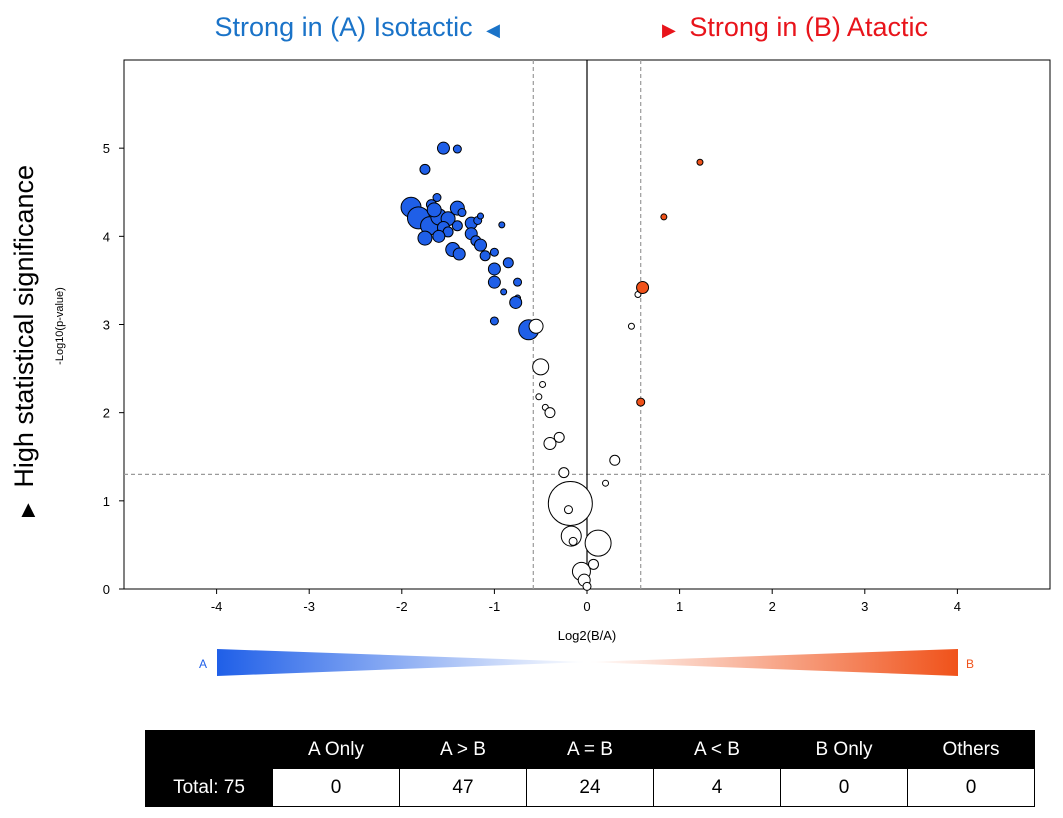 This screenshot has height=818, width=1063. What do you see at coordinates (808, 27) in the screenshot?
I see `right-group-title-text: Strong in (B) Atactic` at bounding box center [808, 27].